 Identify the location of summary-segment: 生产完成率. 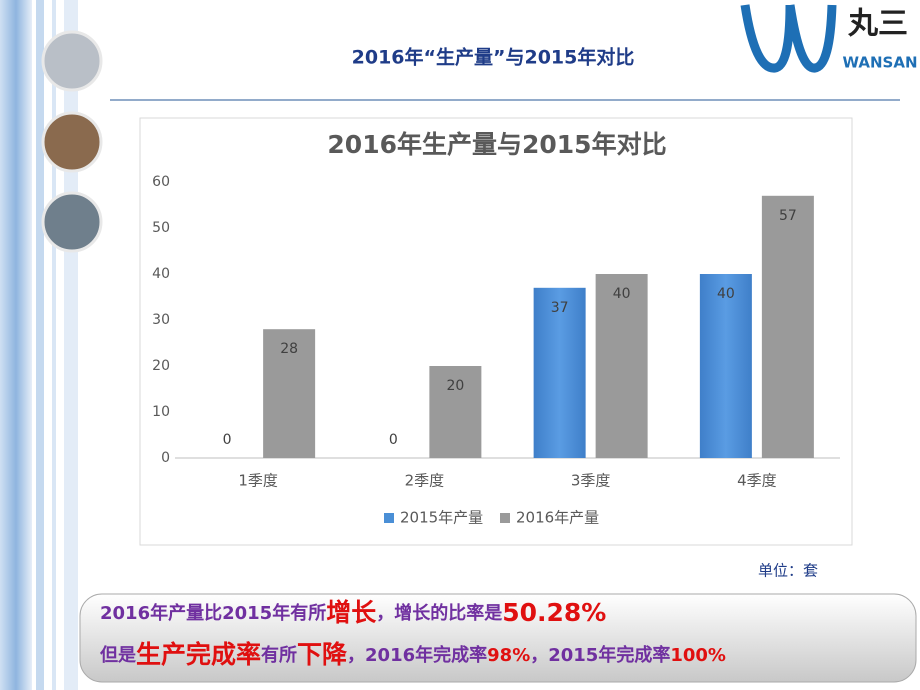
(198, 654).